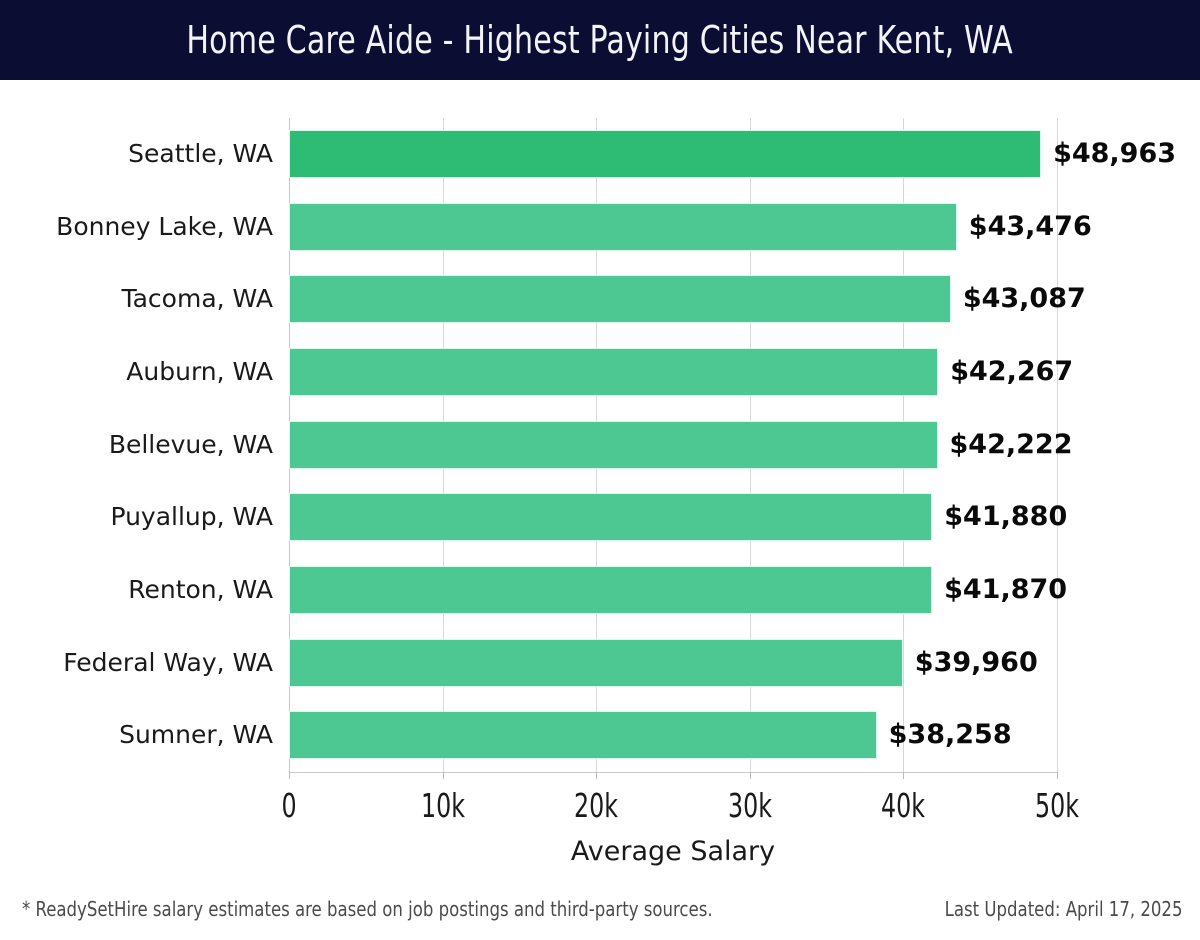 The height and width of the screenshot is (940, 1200). I want to click on y-axis-category-label: Seattle, WA, so click(200, 153).